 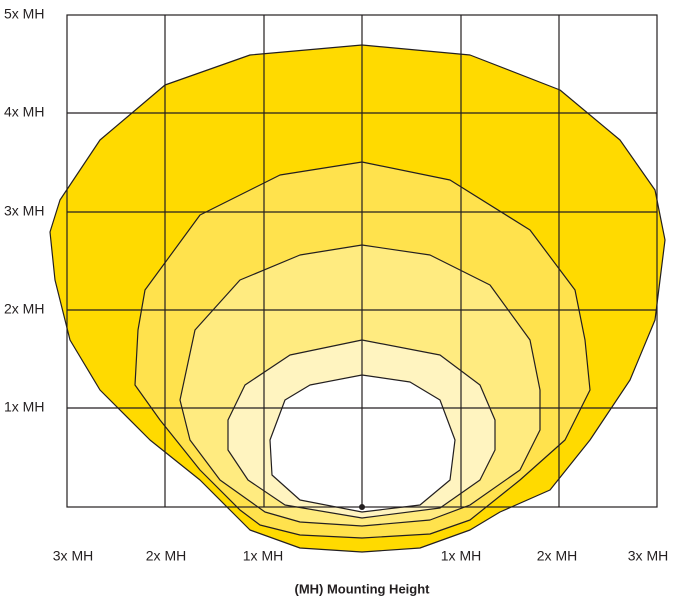 What do you see at coordinates (24, 211) in the screenshot?
I see `y-label: 3x MH` at bounding box center [24, 211].